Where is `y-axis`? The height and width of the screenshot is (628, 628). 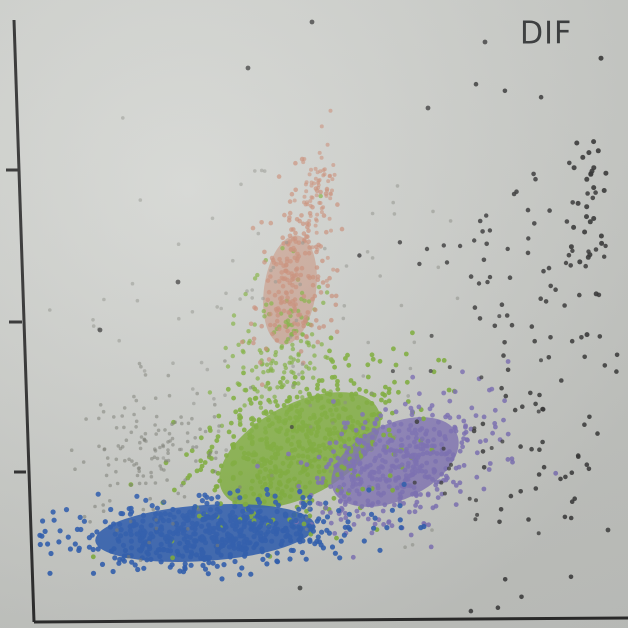 y-axis is located at coordinates (21, 321).